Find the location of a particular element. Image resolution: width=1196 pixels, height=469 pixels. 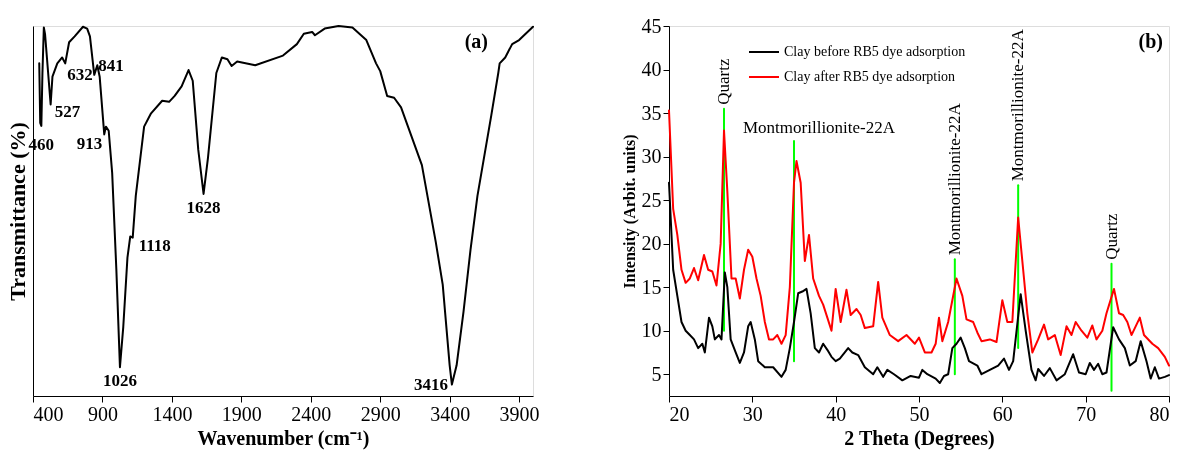

y-tick-label: 20 is located at coordinates (651, 243).